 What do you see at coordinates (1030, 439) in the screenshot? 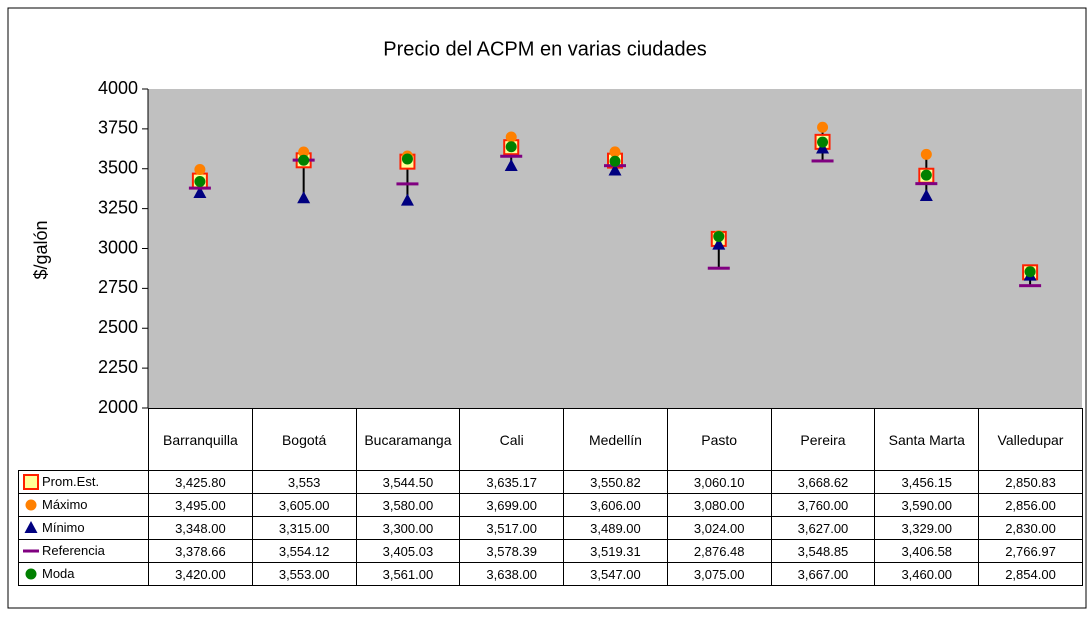
I see `category-label: Valledupar` at bounding box center [1030, 439].